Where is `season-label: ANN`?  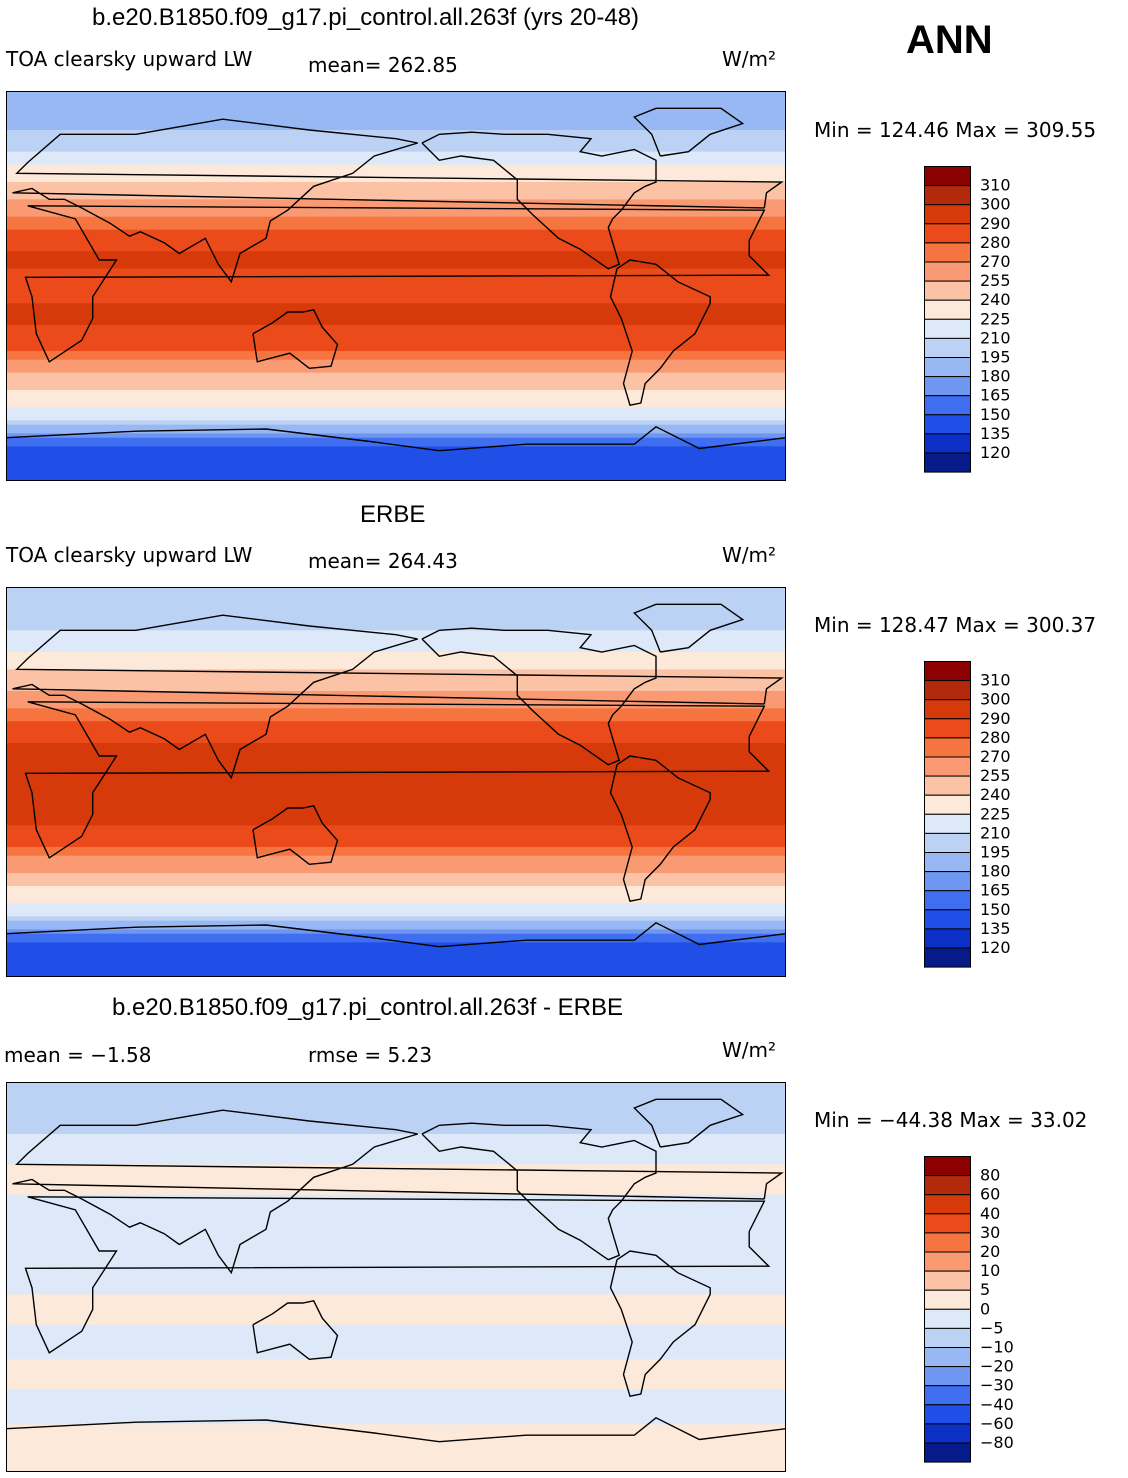 season-label: ANN is located at coordinates (949, 40).